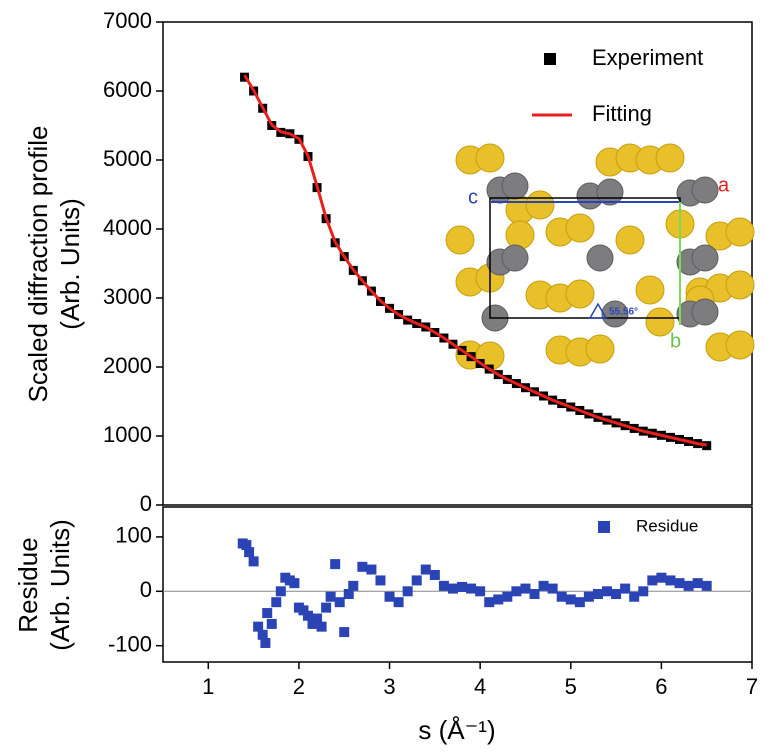  What do you see at coordinates (752, 686) in the screenshot?
I see `x-tick-label: 7` at bounding box center [752, 686].